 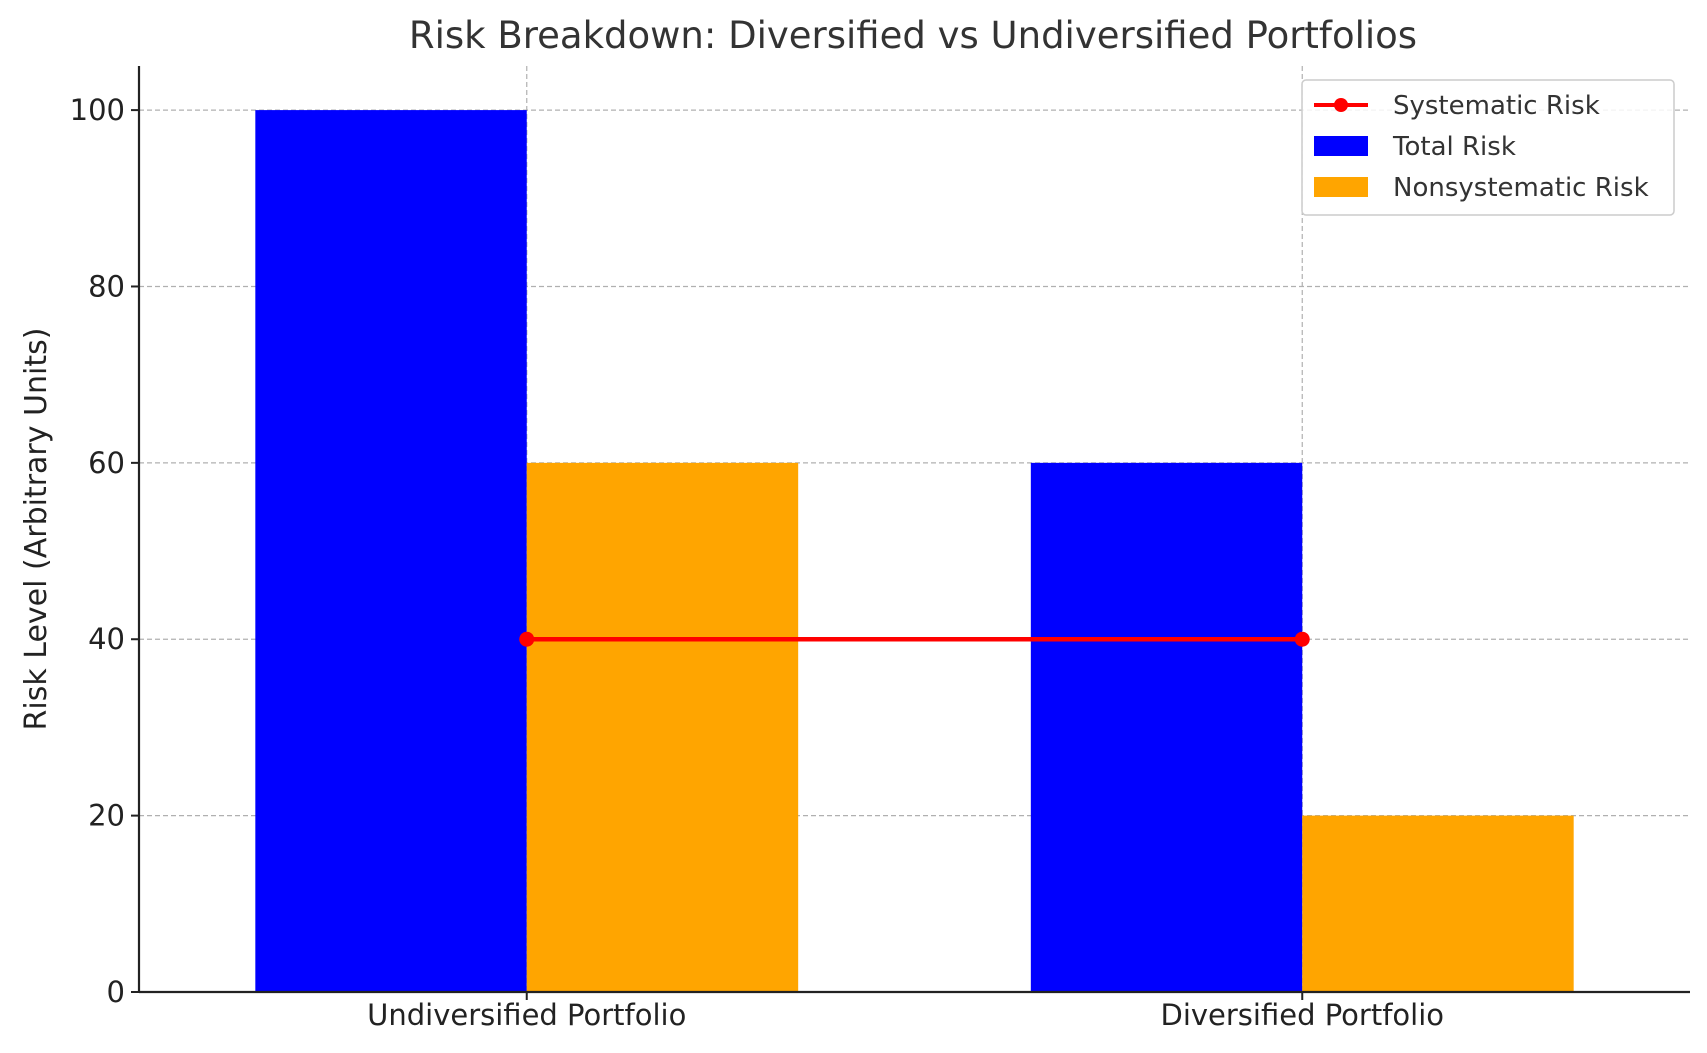 I want to click on y-tick-label: 80, so click(x=106, y=286).